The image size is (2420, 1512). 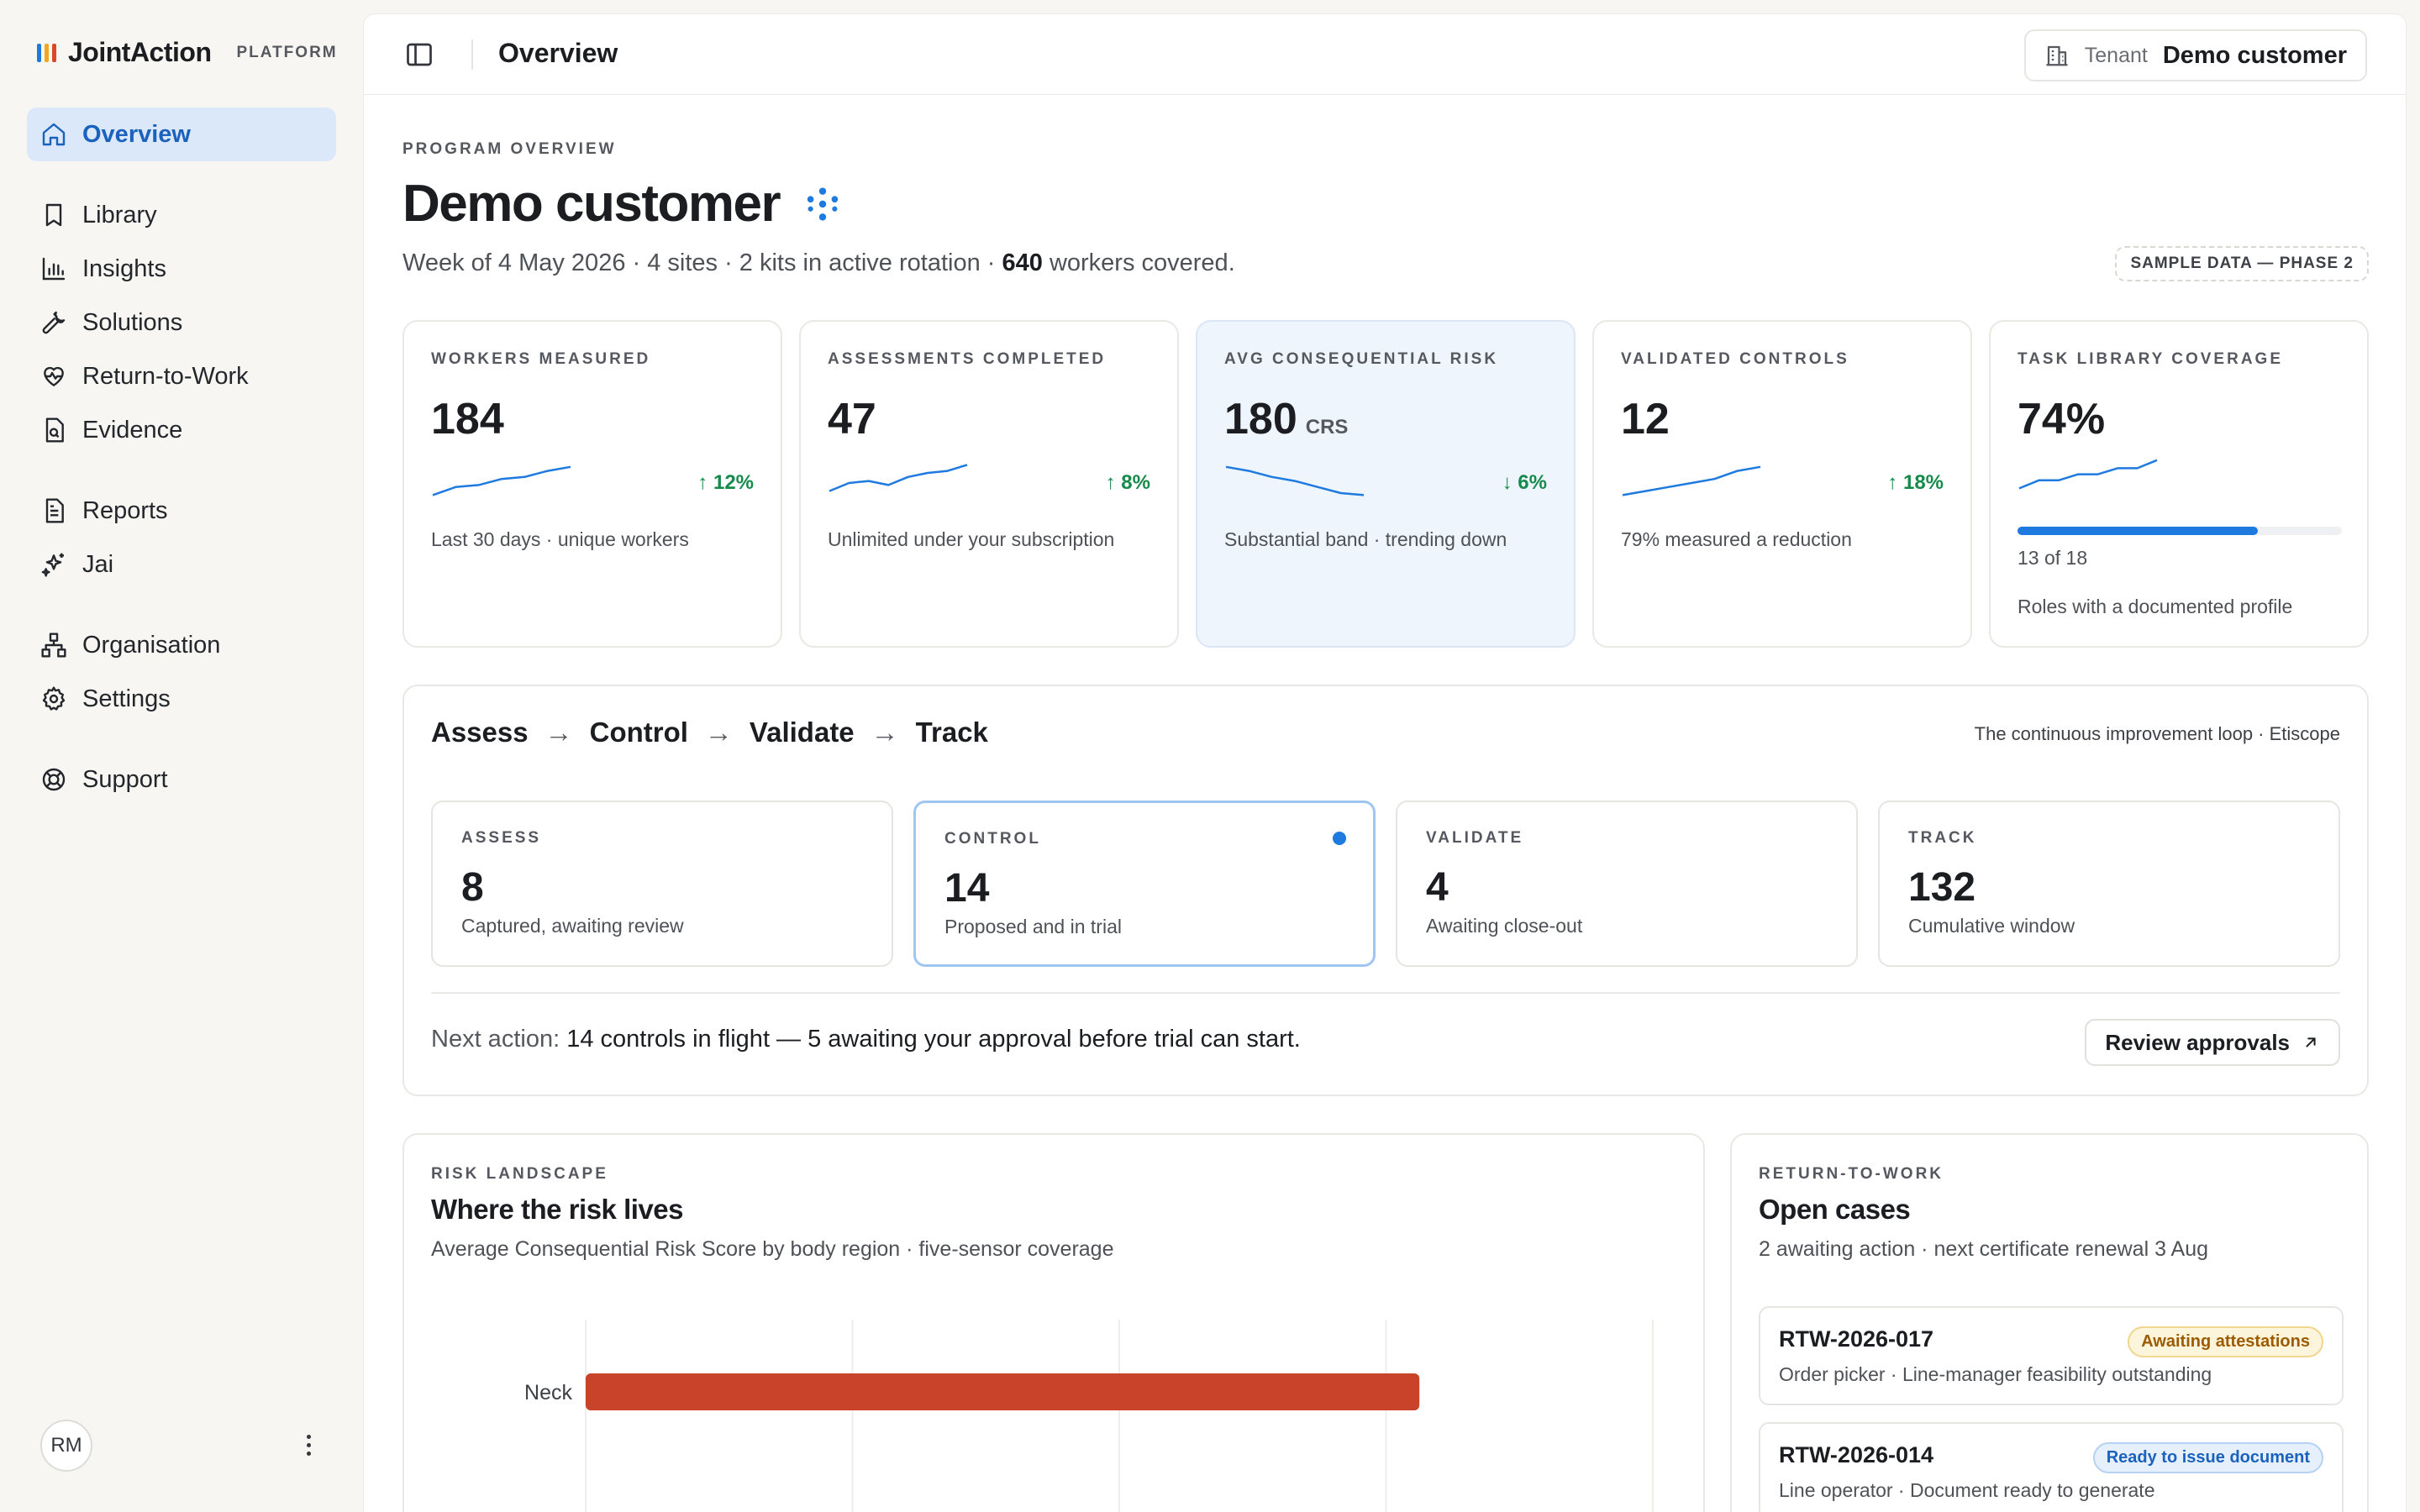 What do you see at coordinates (181, 699) in the screenshot?
I see `sidebar-item-settings: Settings` at bounding box center [181, 699].